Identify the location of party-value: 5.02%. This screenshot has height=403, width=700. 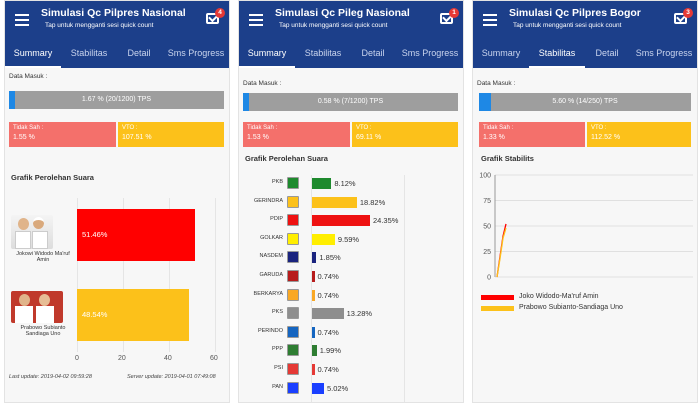
(337, 388).